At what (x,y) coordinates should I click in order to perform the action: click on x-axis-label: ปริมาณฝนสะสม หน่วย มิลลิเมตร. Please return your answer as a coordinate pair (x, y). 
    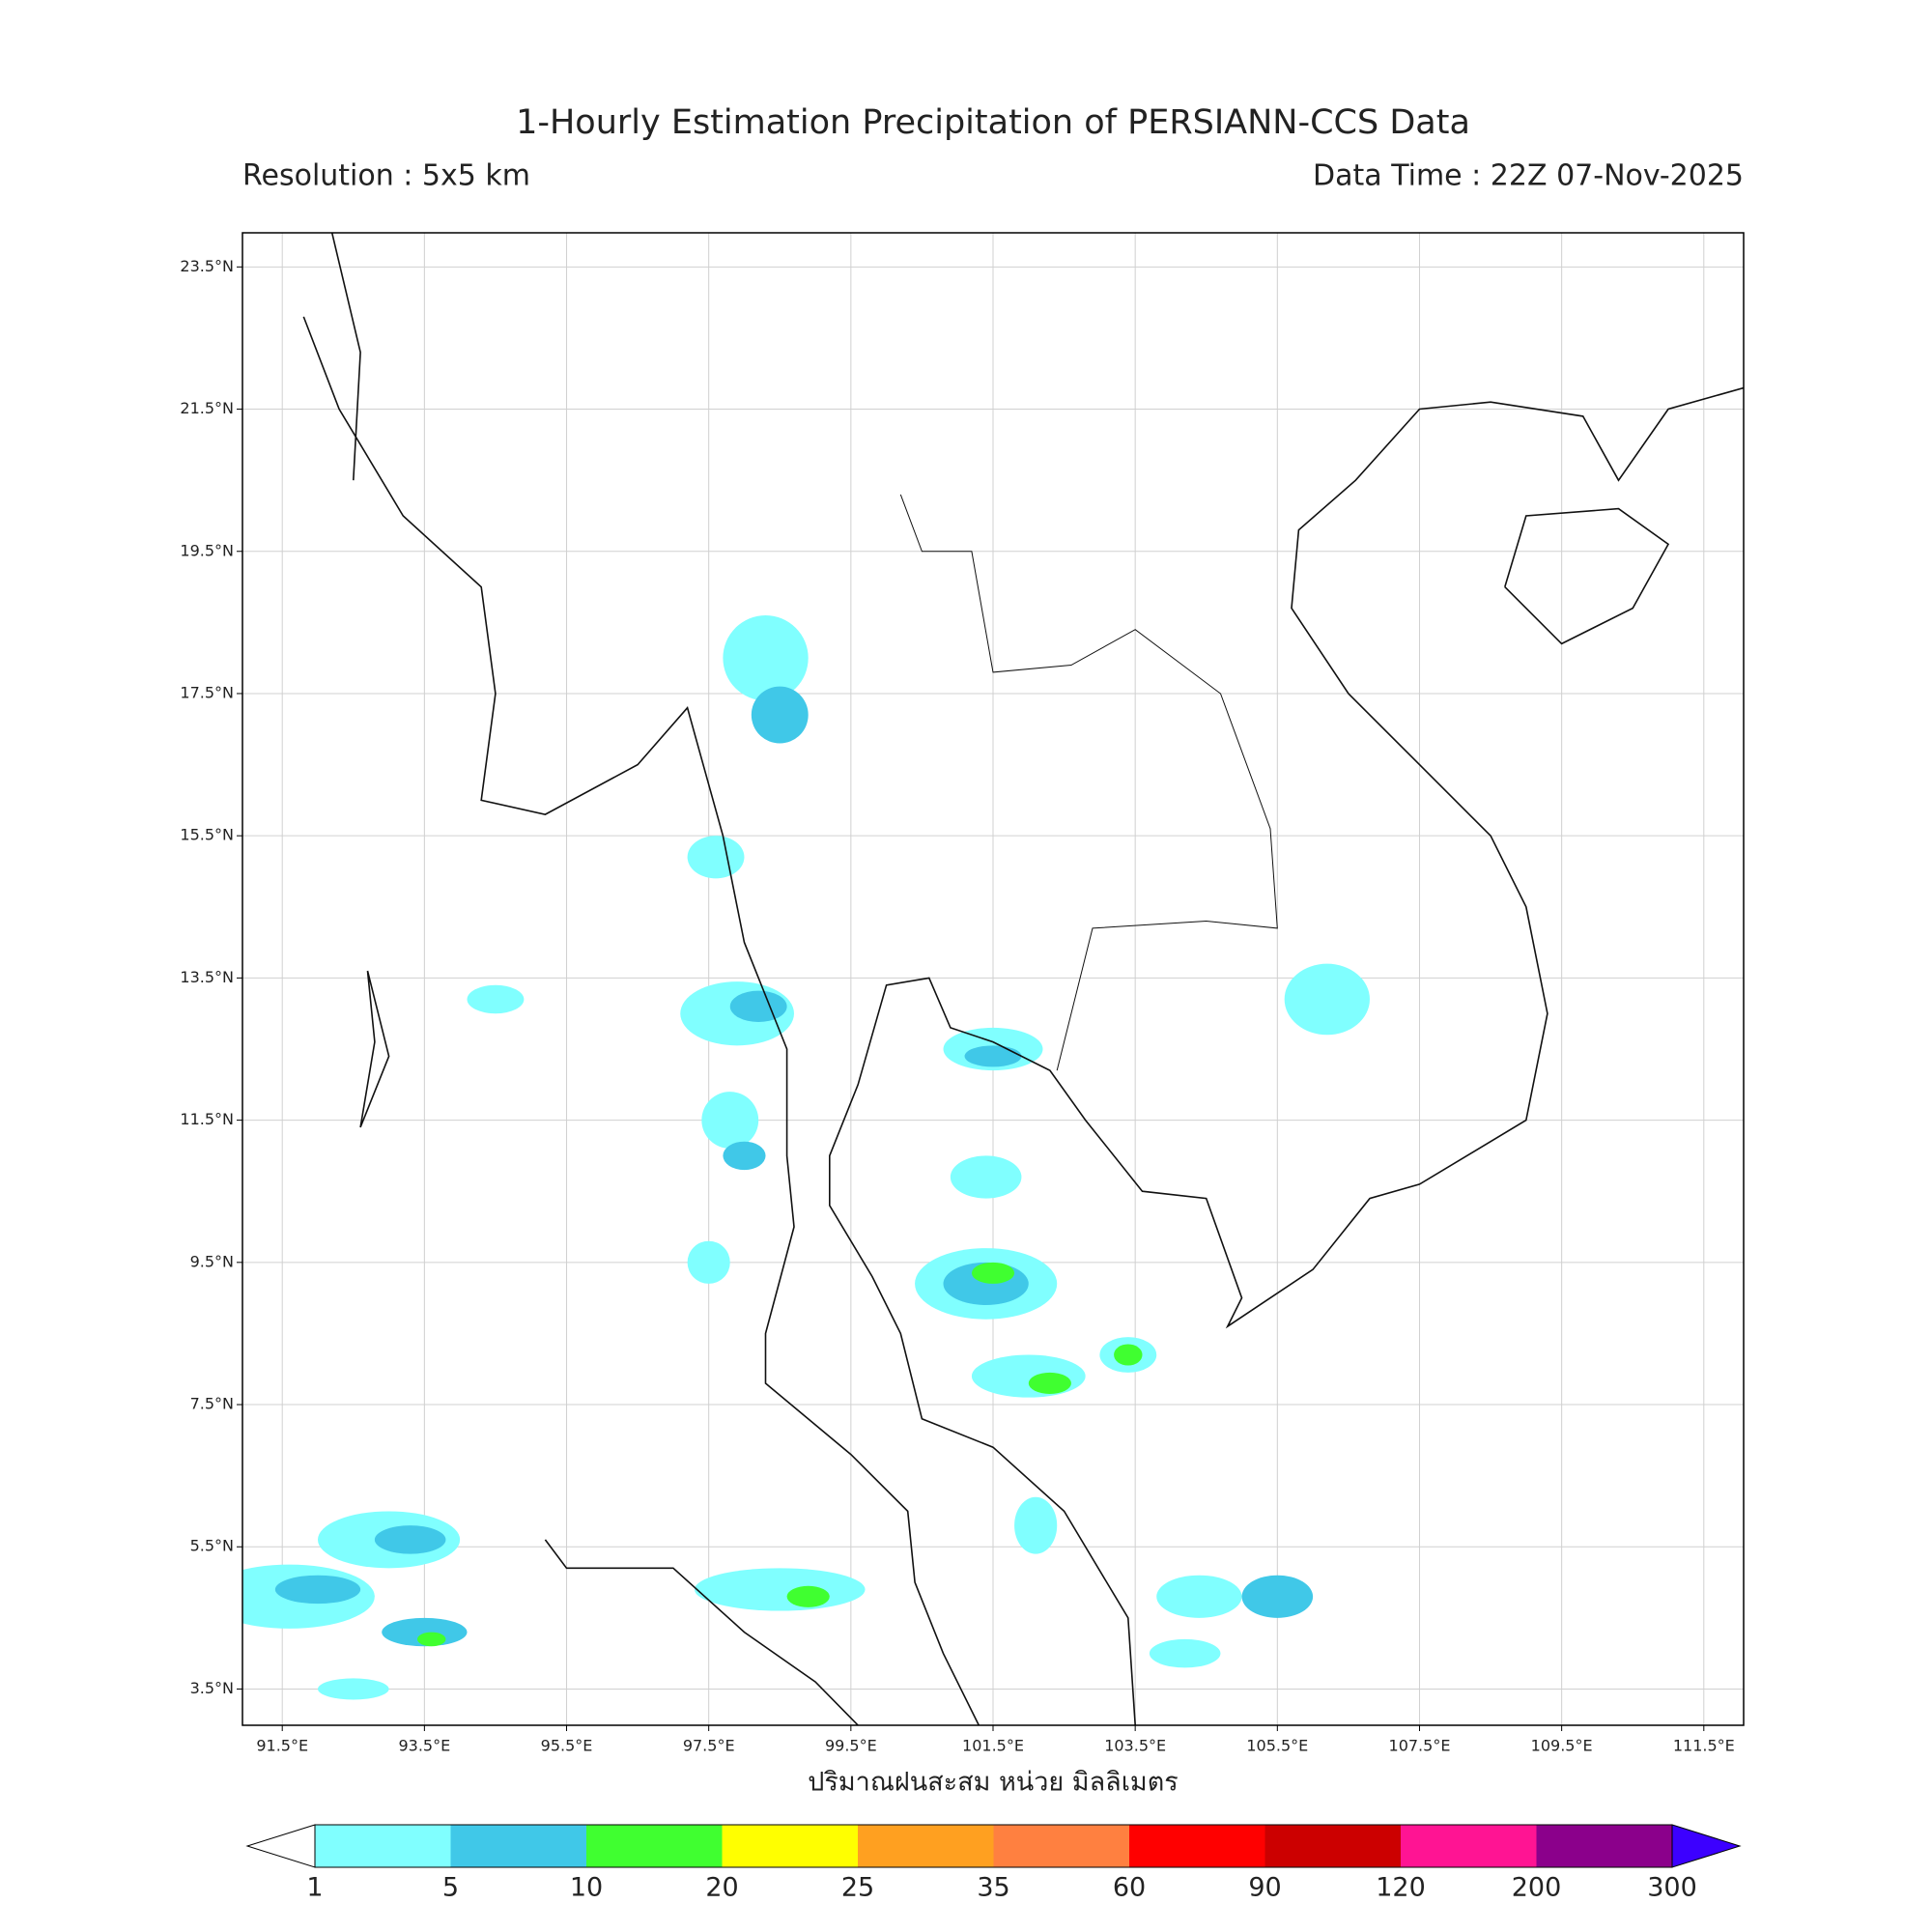
    Looking at the image, I should click on (993, 1783).